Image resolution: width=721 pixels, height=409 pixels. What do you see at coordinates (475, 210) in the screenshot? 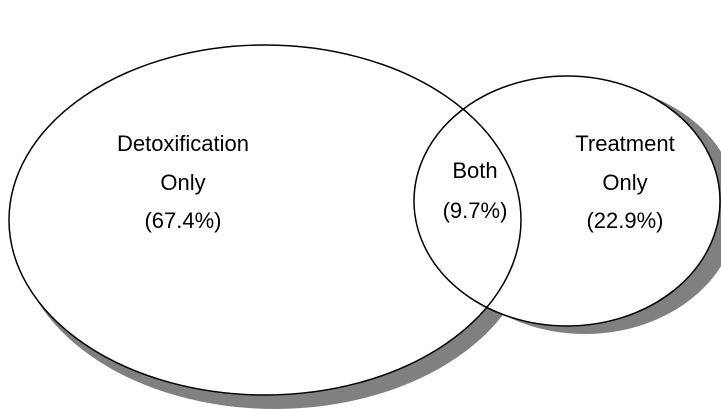
I see `both-percent: (9.7%)` at bounding box center [475, 210].